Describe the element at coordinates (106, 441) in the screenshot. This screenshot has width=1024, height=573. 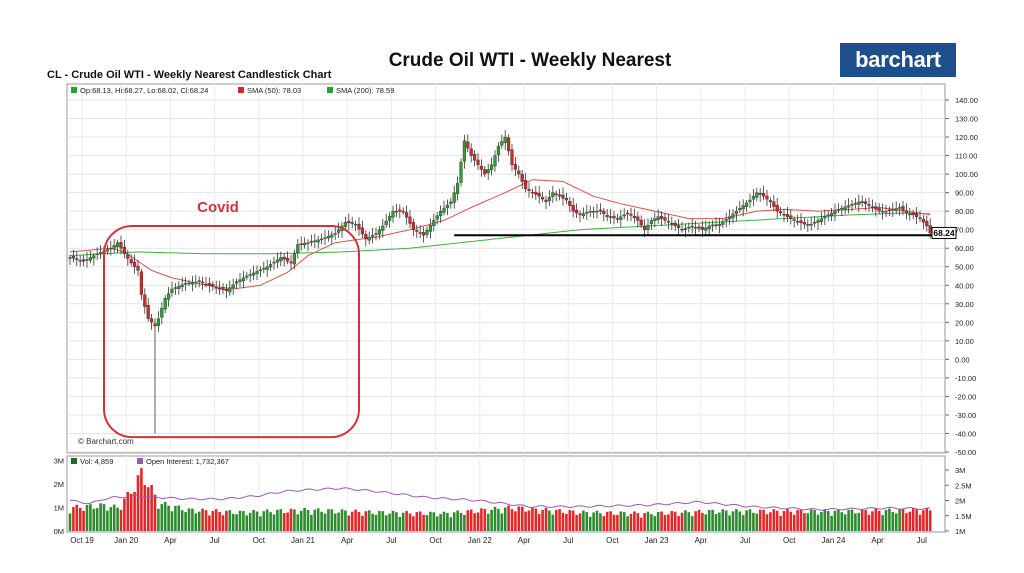
I see `copyright: © Barchart.com` at that location.